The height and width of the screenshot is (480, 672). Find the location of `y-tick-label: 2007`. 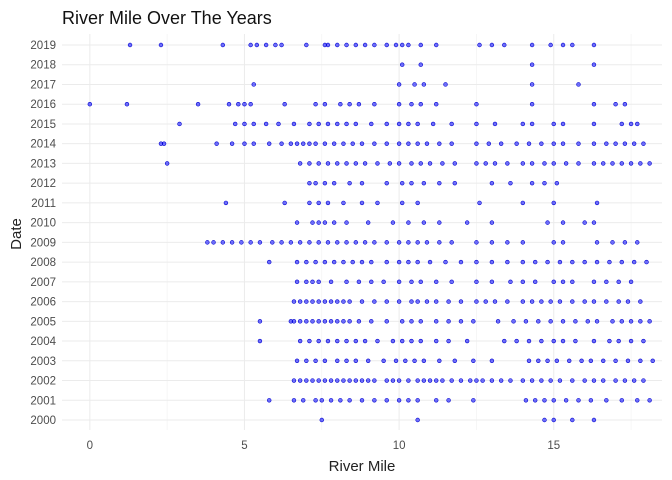

y-tick-label: 2007 is located at coordinates (43, 283).